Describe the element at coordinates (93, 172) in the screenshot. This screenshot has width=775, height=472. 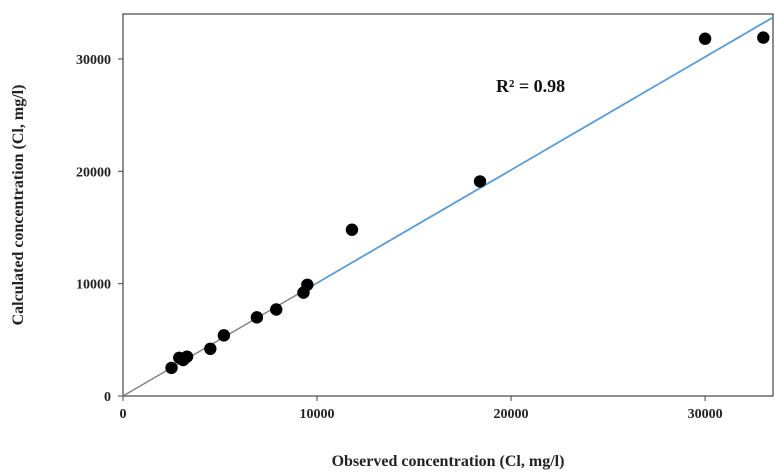
I see `y-tick-label: 20000` at that location.